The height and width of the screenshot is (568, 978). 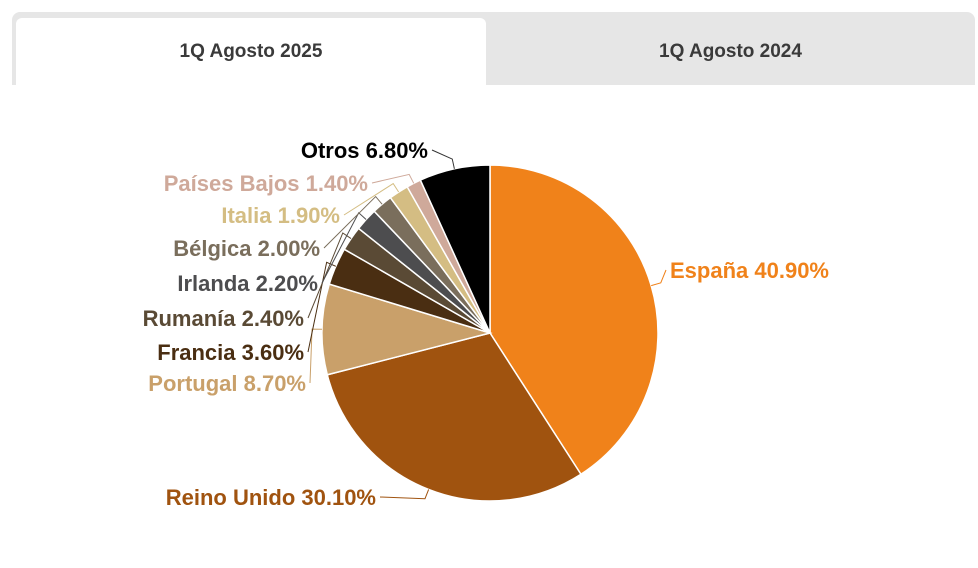 I want to click on data-label: Reino Unido 30.10%, so click(x=271, y=497).